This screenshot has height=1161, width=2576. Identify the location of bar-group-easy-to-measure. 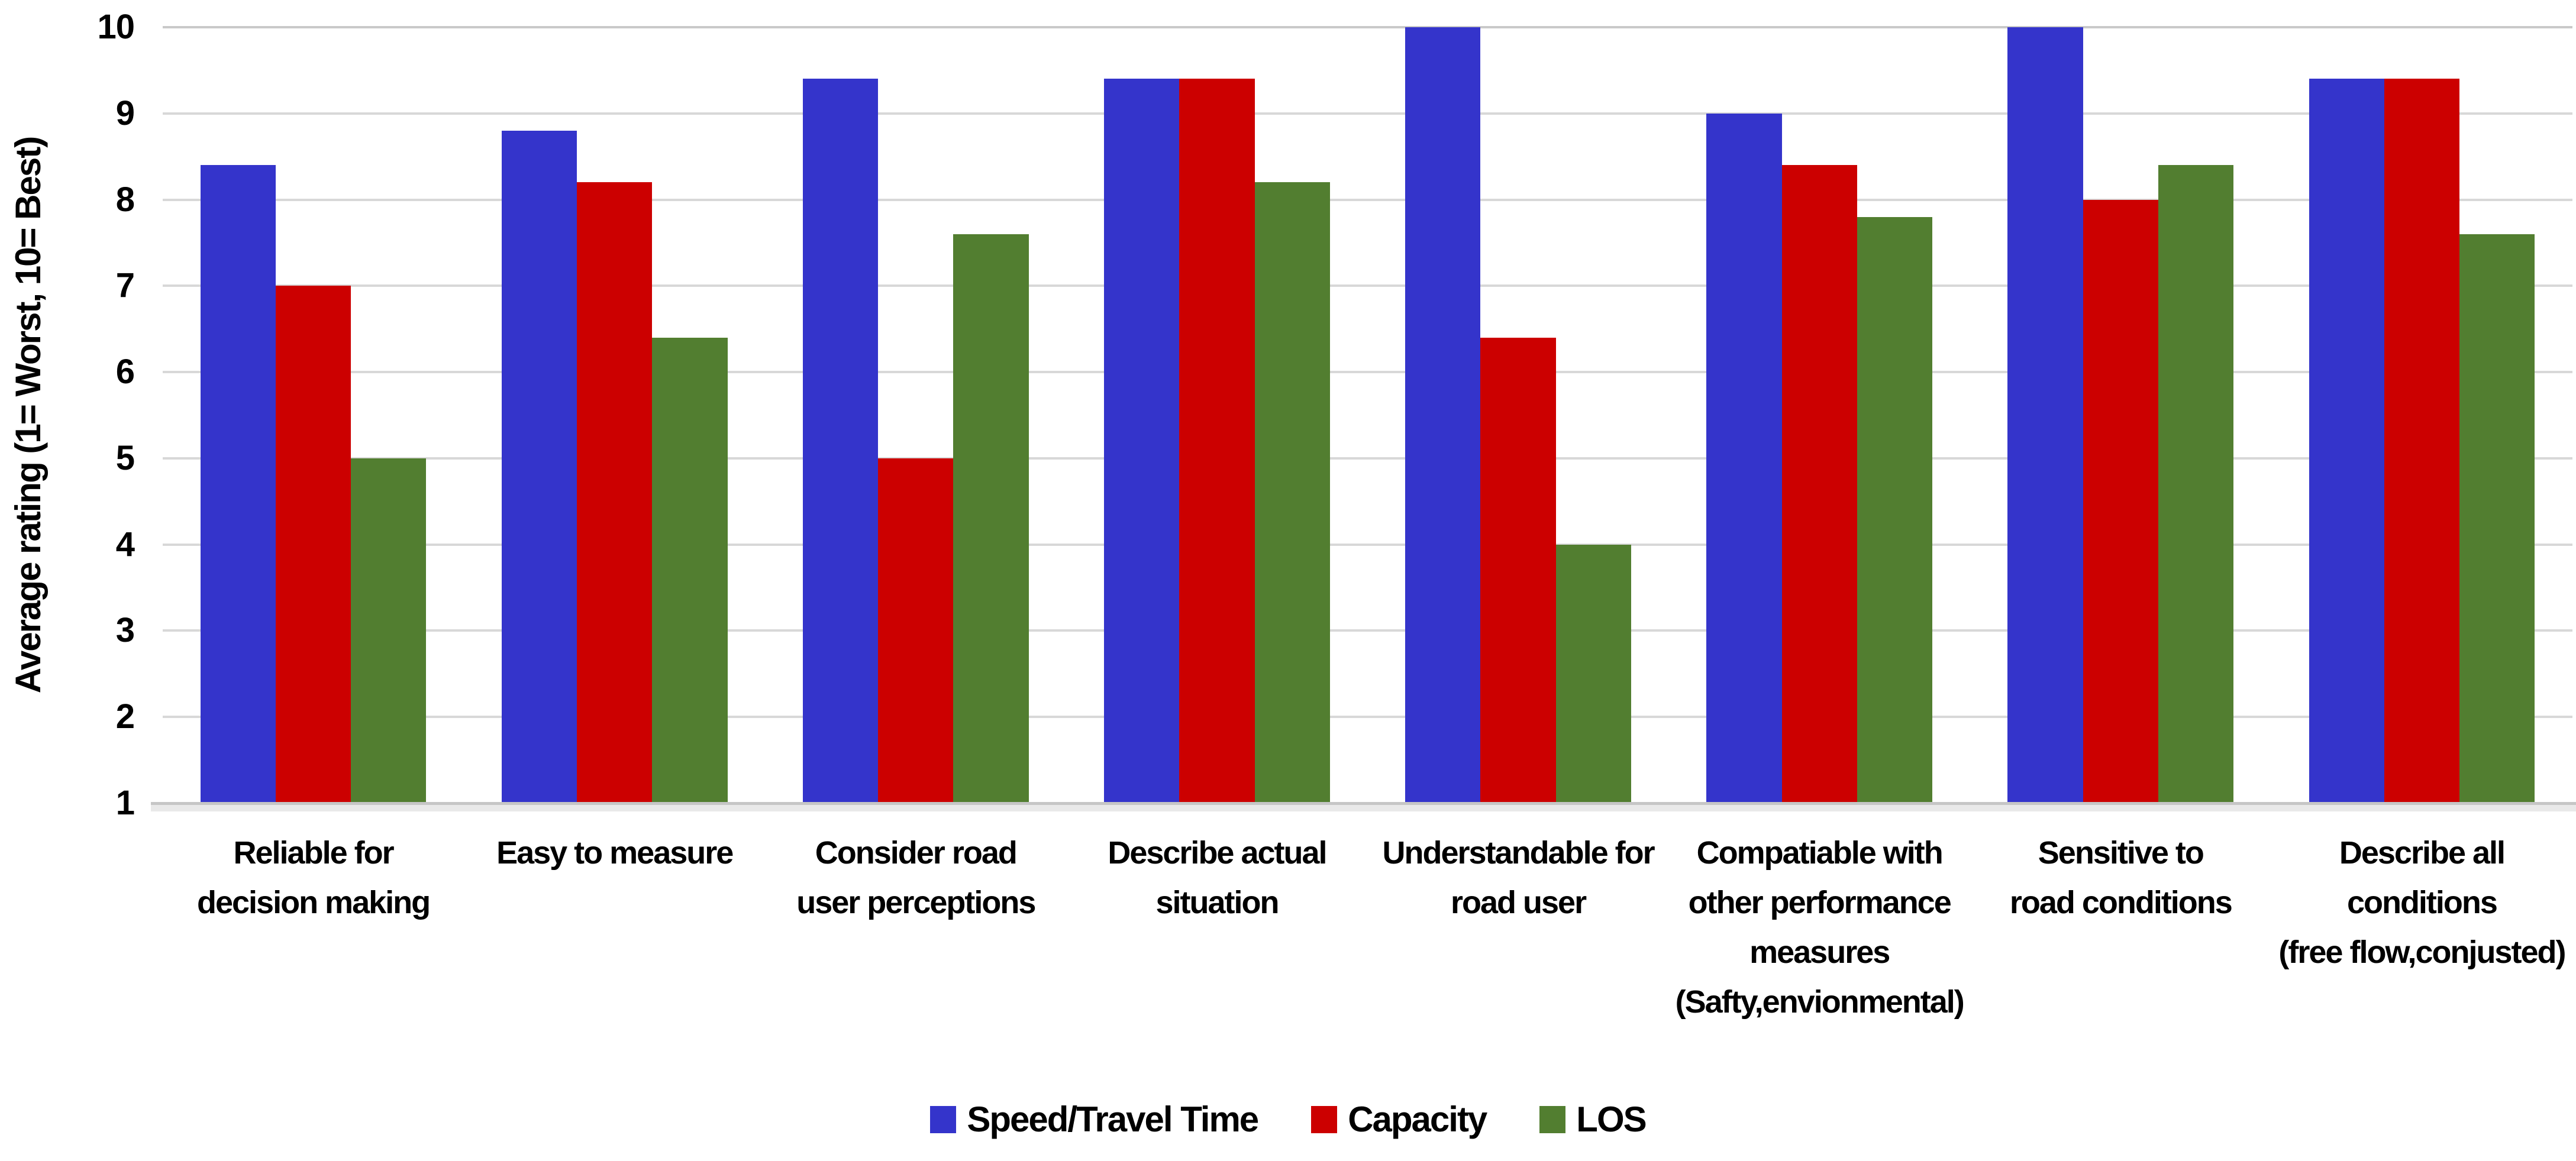
(614, 415).